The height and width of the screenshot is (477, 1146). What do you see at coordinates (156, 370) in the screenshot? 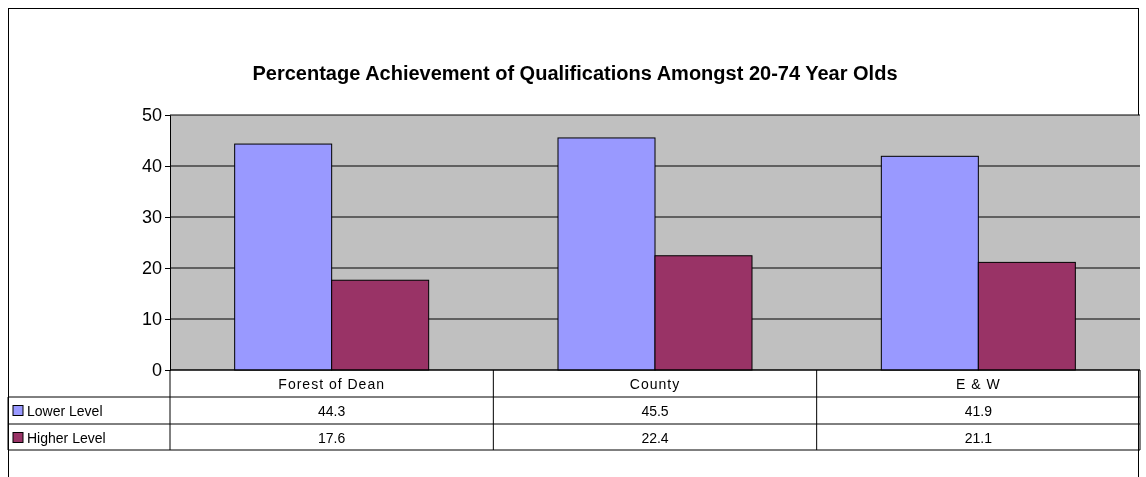
I see `y-tick-label: 0` at bounding box center [156, 370].